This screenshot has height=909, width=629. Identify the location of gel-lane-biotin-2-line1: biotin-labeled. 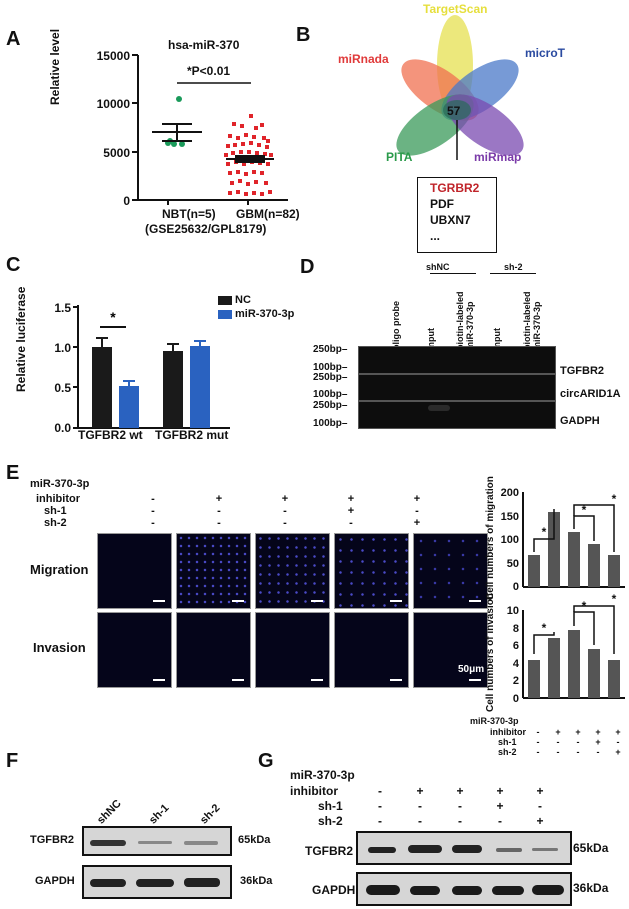
(527, 321).